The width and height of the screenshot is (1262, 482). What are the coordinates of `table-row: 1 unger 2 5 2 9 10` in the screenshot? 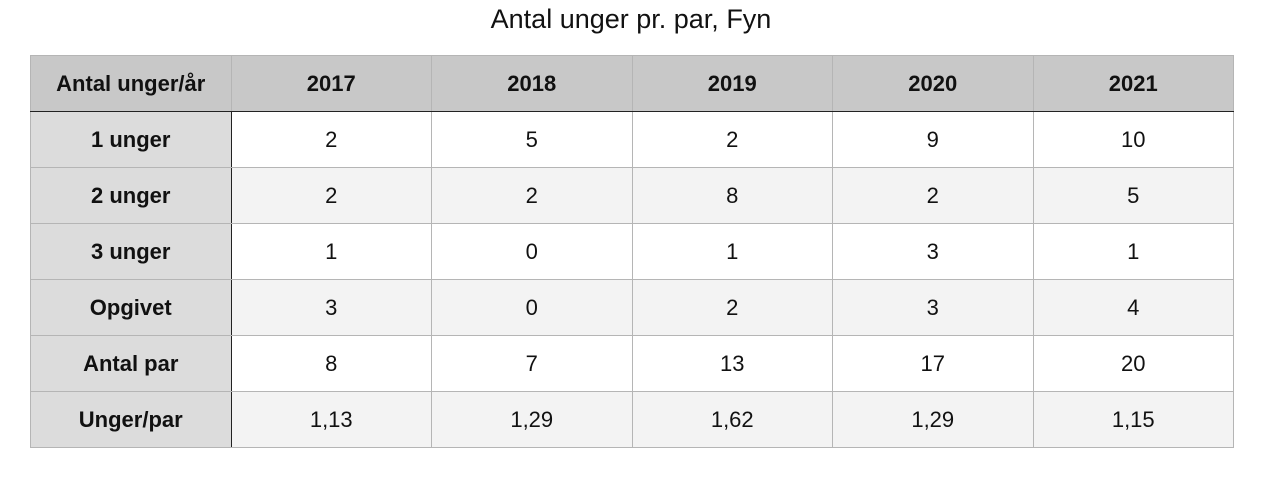 It's located at (632, 139).